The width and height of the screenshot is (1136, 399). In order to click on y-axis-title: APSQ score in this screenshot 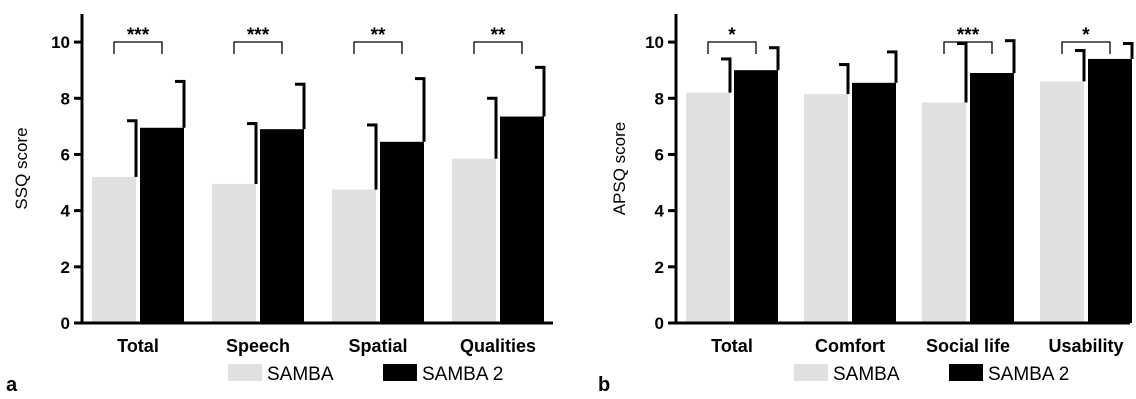, I will do `click(619, 169)`.